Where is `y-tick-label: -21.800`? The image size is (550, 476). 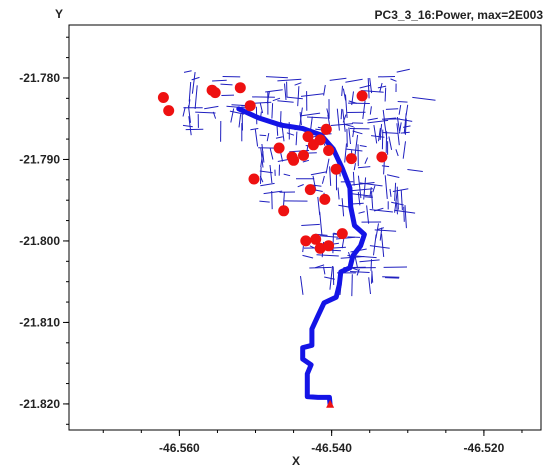
y-tick-label: -21.800 is located at coordinates (39, 241).